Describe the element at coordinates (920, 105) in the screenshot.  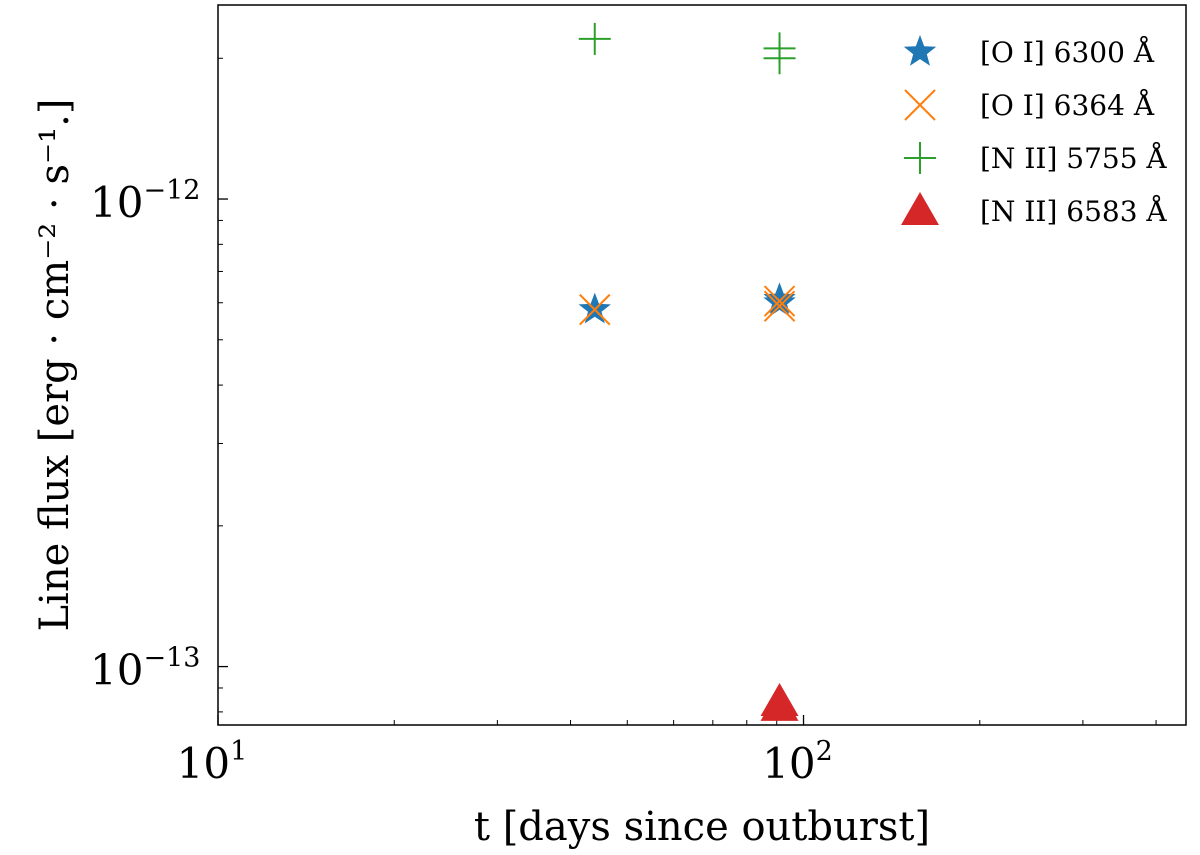
I see `legend-marker-x` at that location.